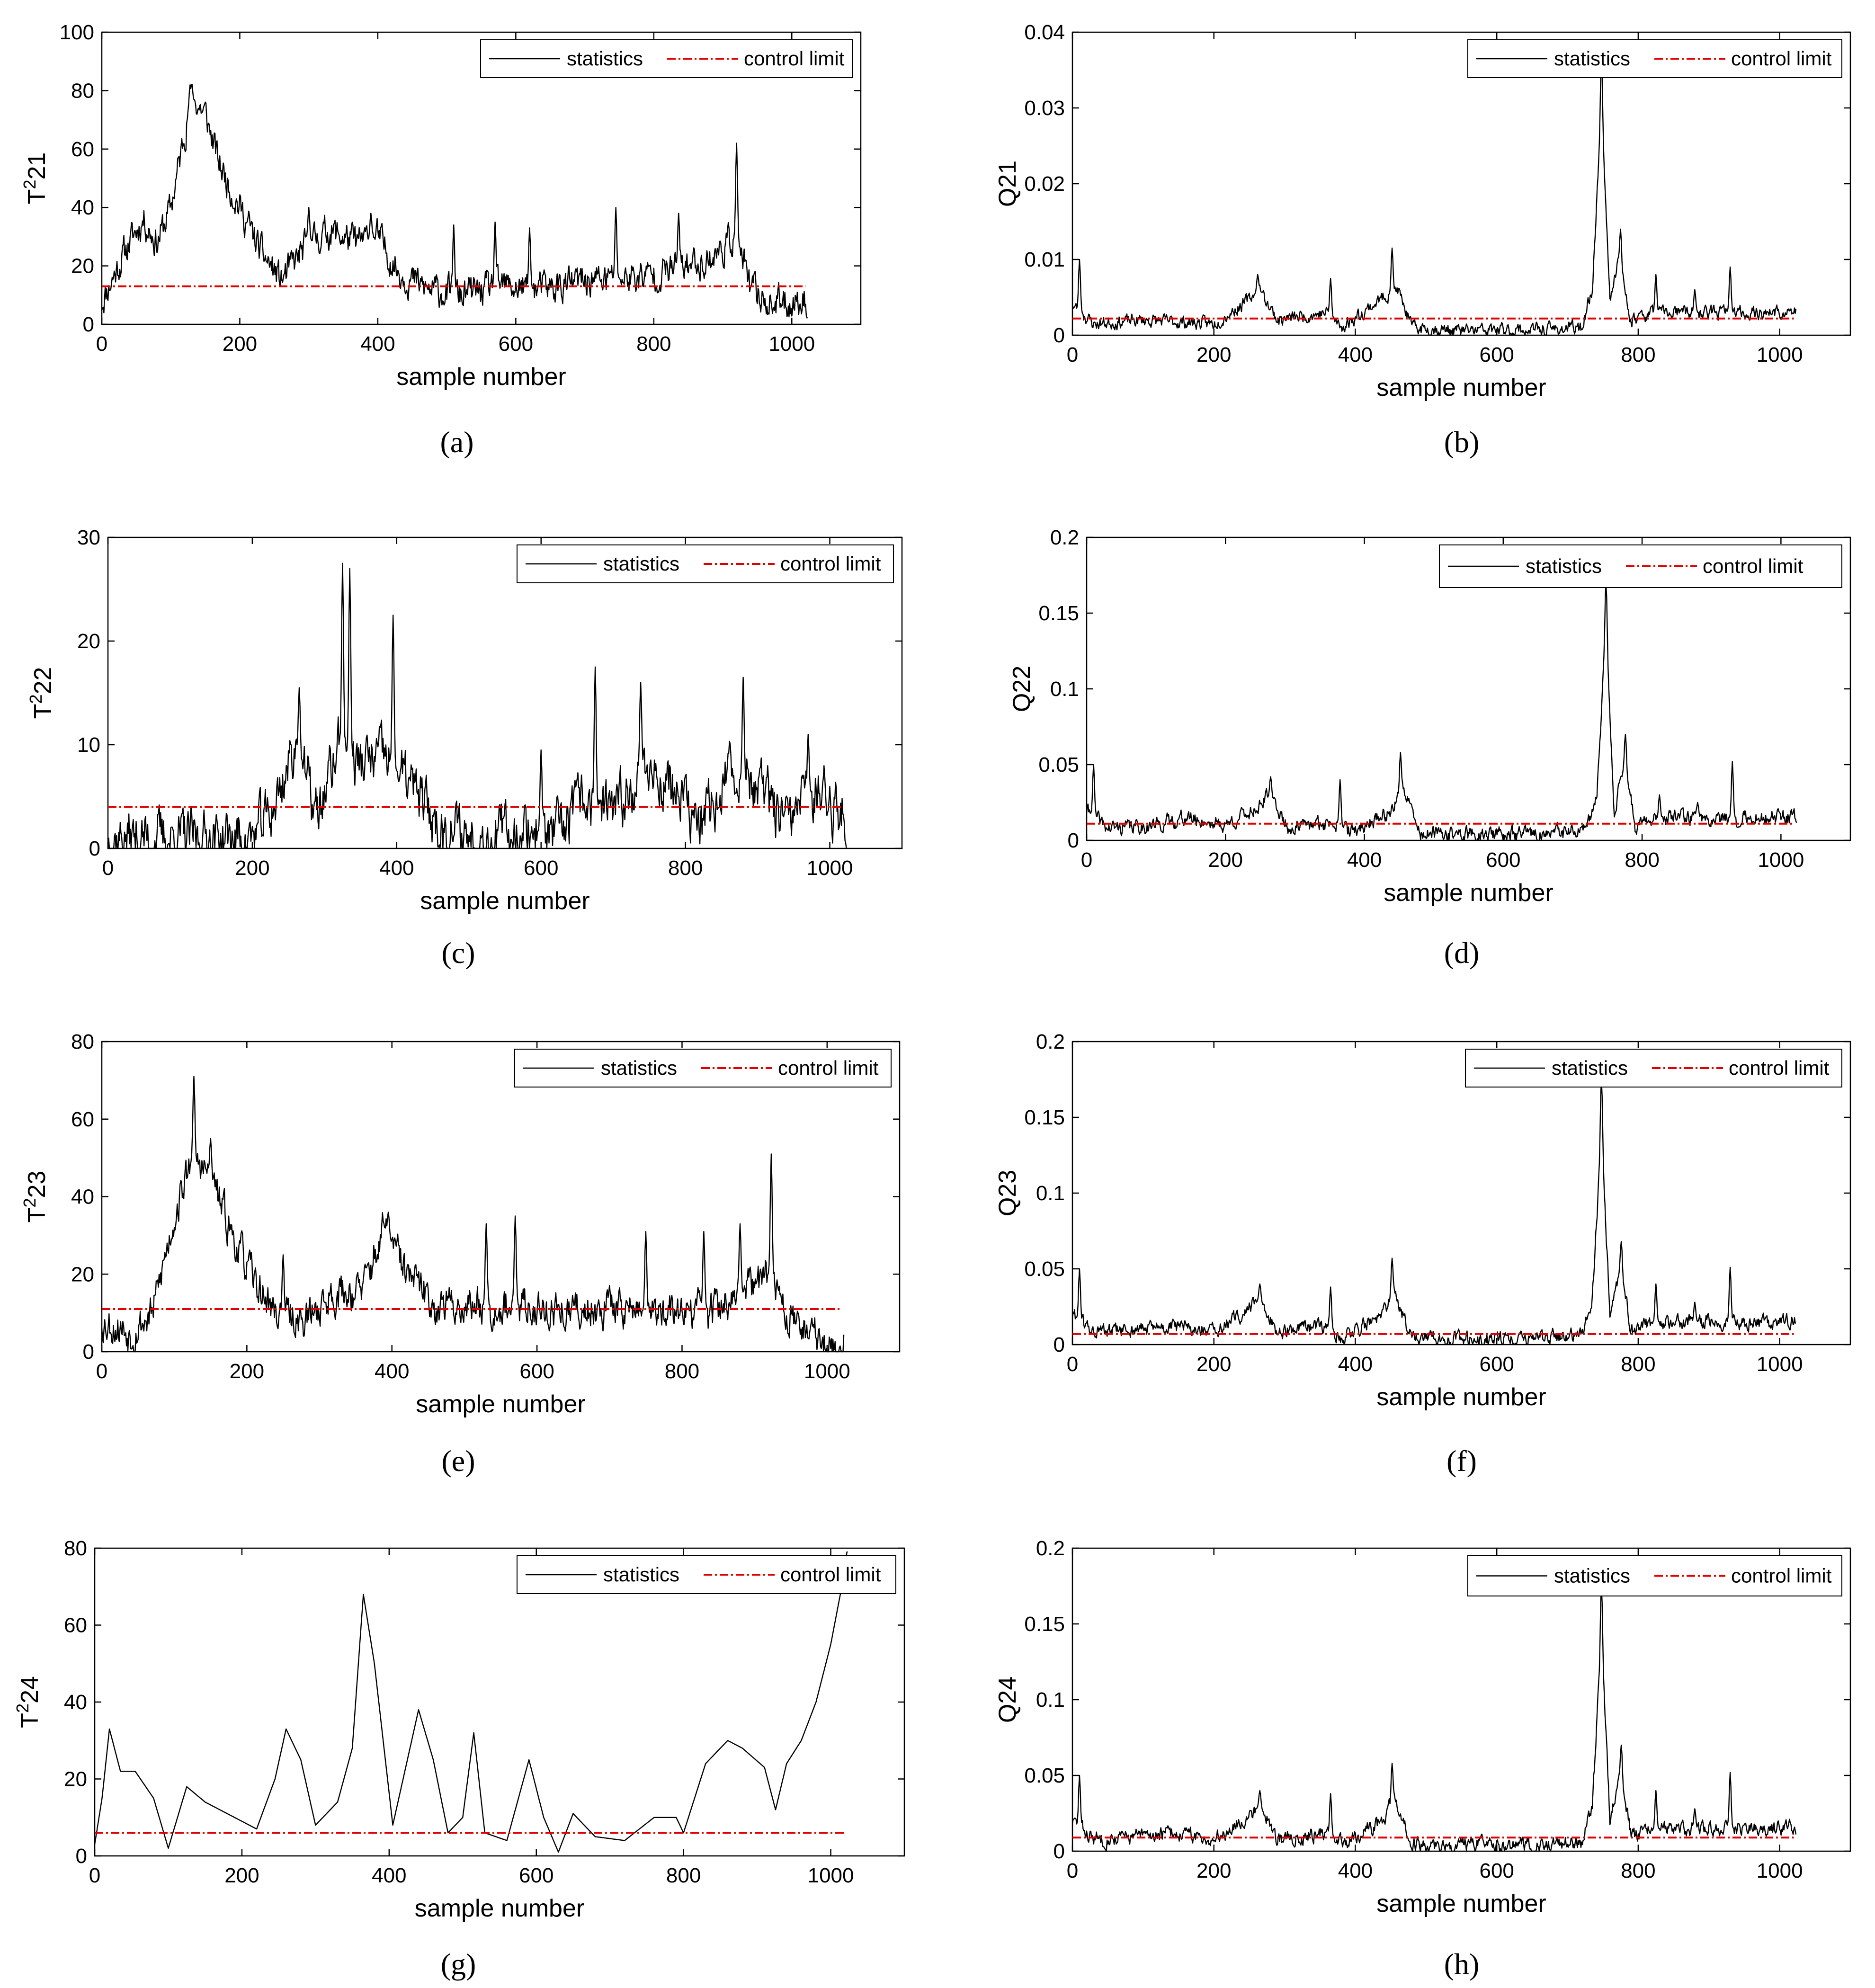  What do you see at coordinates (43, 681) in the screenshot?
I see `y-axis-label-sub: 22` at bounding box center [43, 681].